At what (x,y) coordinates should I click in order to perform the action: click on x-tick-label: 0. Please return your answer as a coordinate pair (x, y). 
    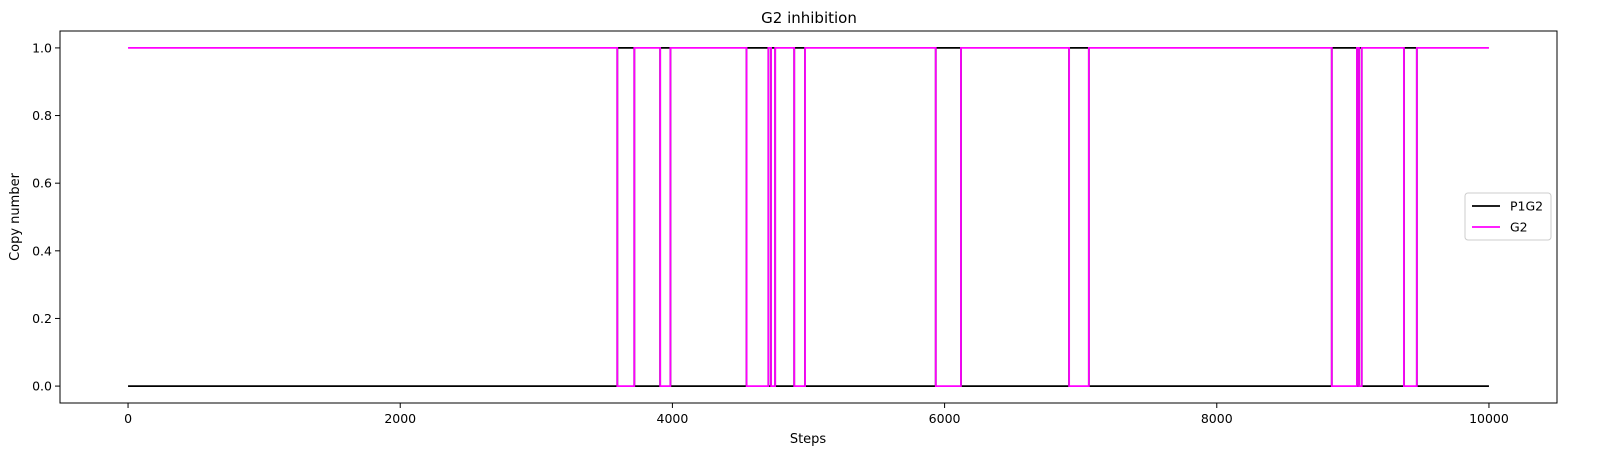
    Looking at the image, I should click on (128, 418).